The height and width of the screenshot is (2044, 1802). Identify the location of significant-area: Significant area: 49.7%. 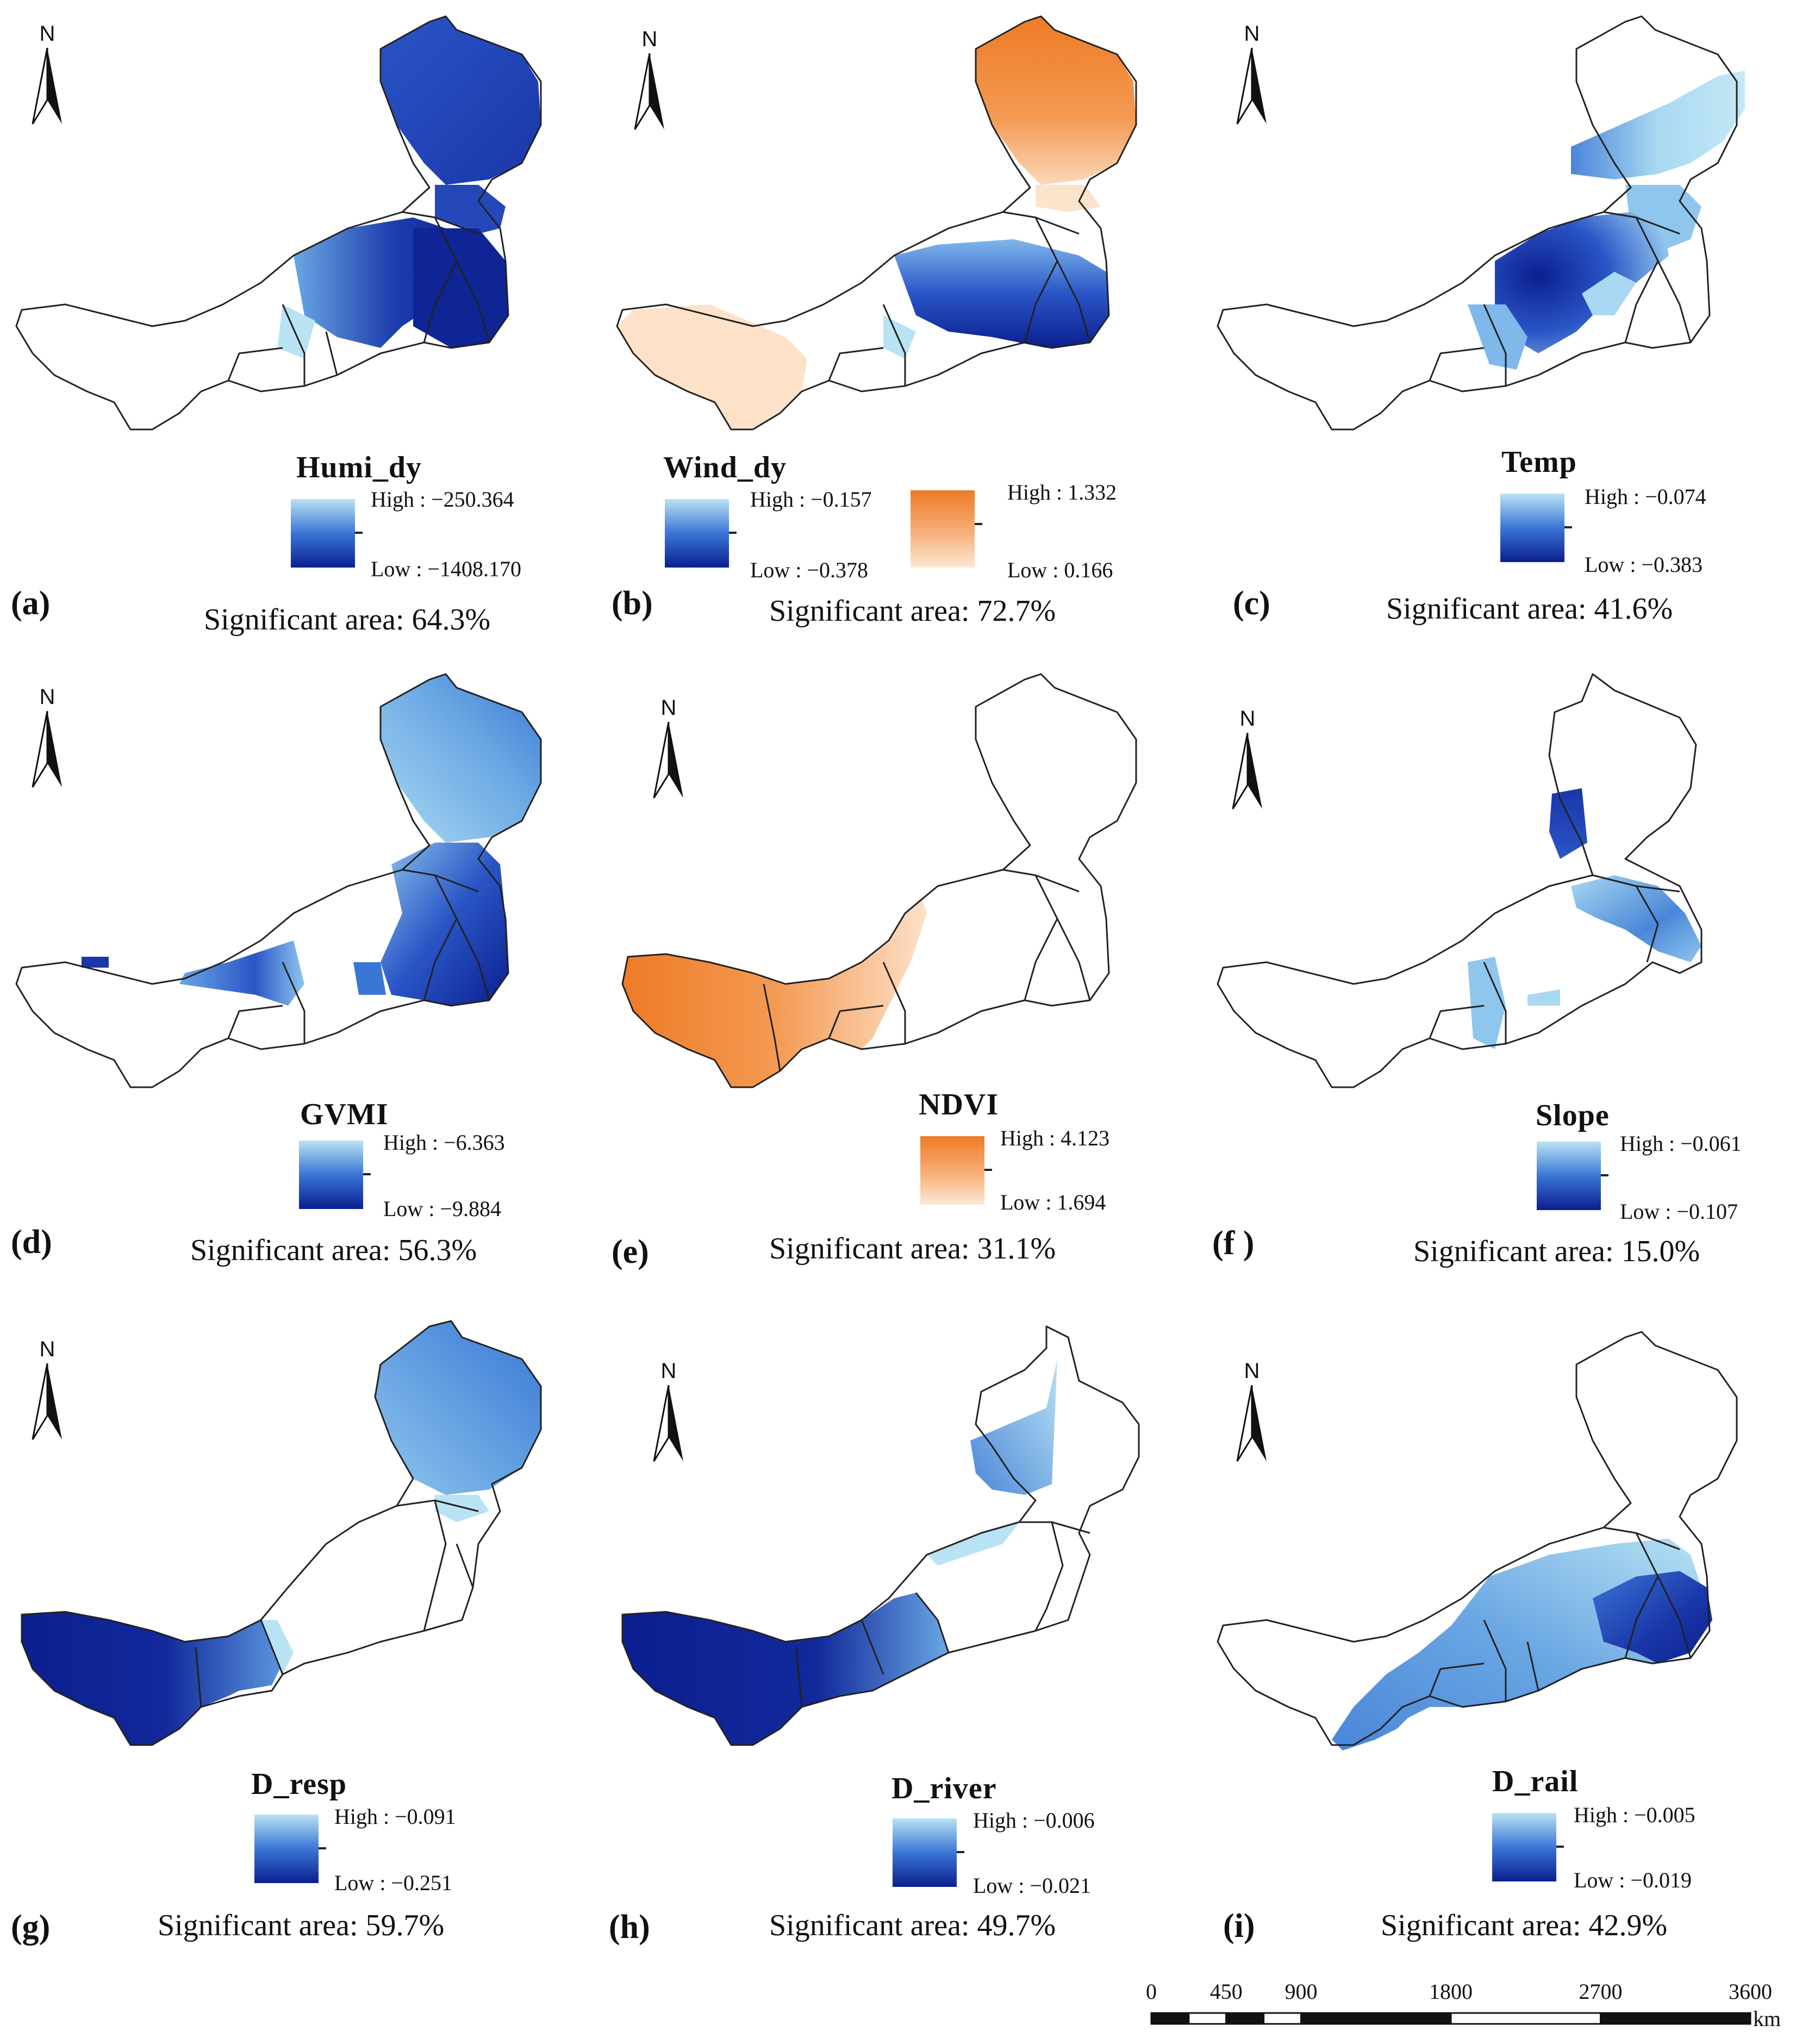
(912, 1925).